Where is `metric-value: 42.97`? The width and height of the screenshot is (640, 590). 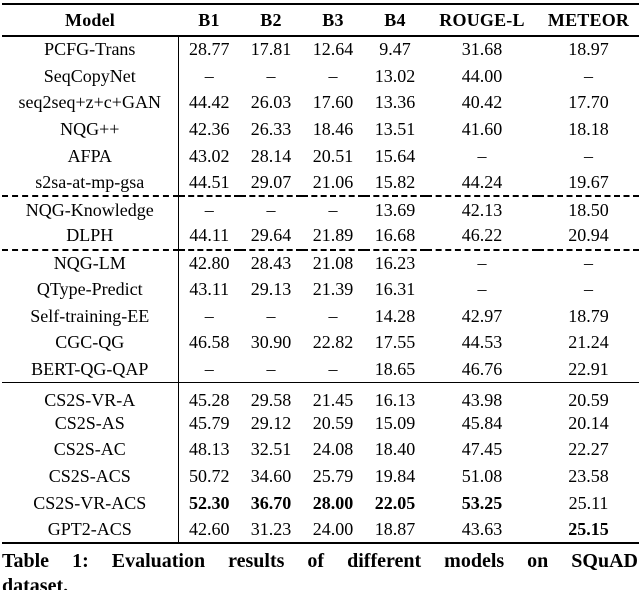 metric-value: 42.97 is located at coordinates (482, 315).